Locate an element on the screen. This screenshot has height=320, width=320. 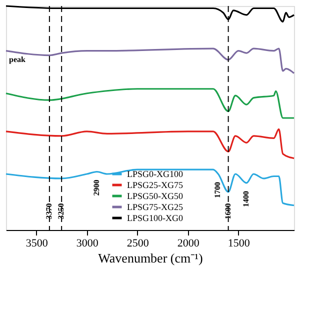
legend-label: LPSG50-XG50 is located at coordinates (155, 196).